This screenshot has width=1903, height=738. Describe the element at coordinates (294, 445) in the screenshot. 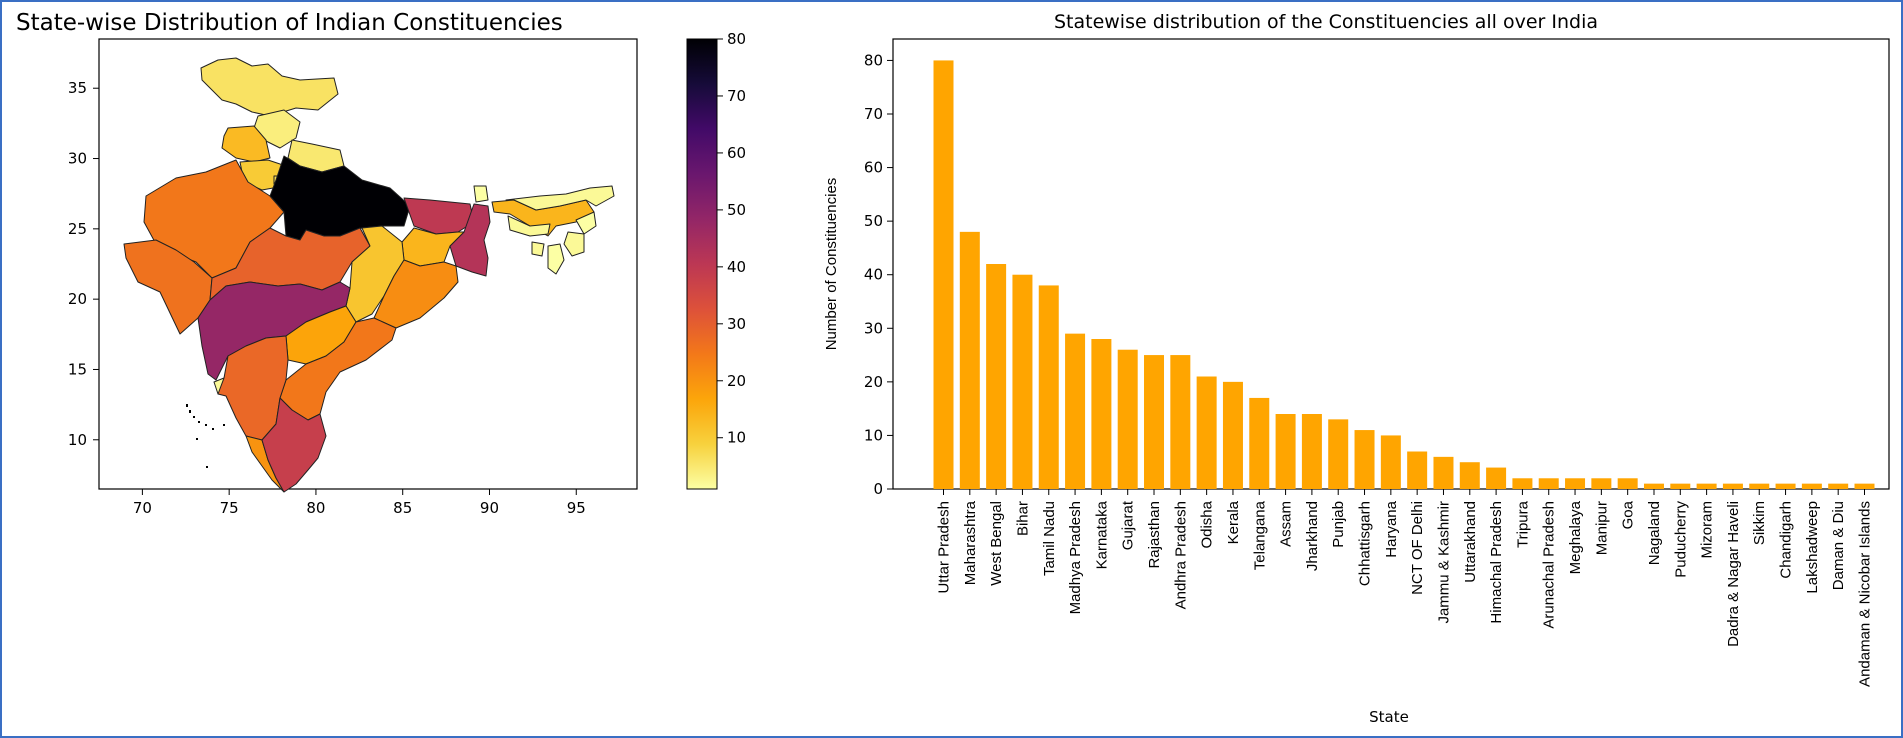

I see `region-tamil-nadu` at that location.